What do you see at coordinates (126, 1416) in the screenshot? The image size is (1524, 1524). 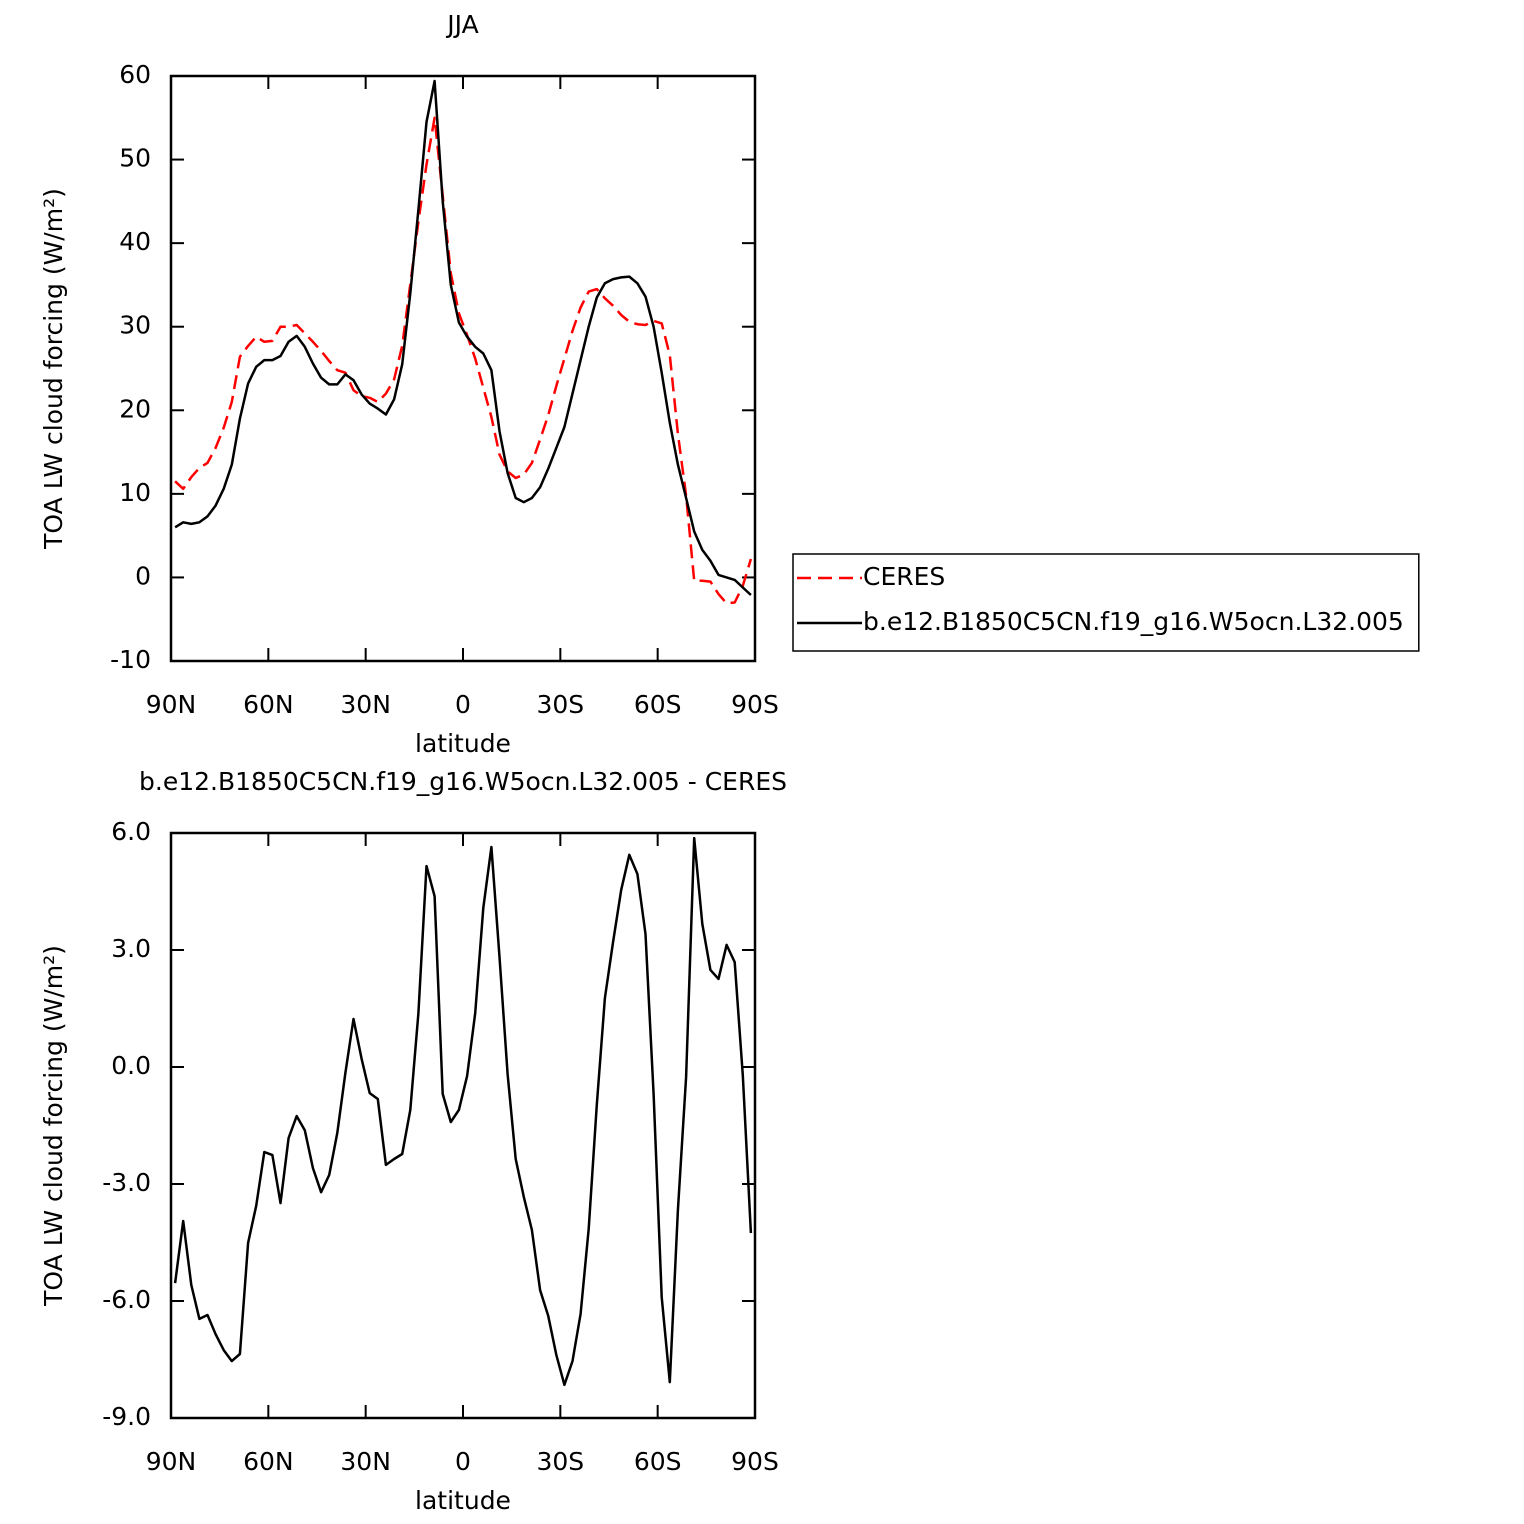 I see `y-tick-label: -9.0` at bounding box center [126, 1416].